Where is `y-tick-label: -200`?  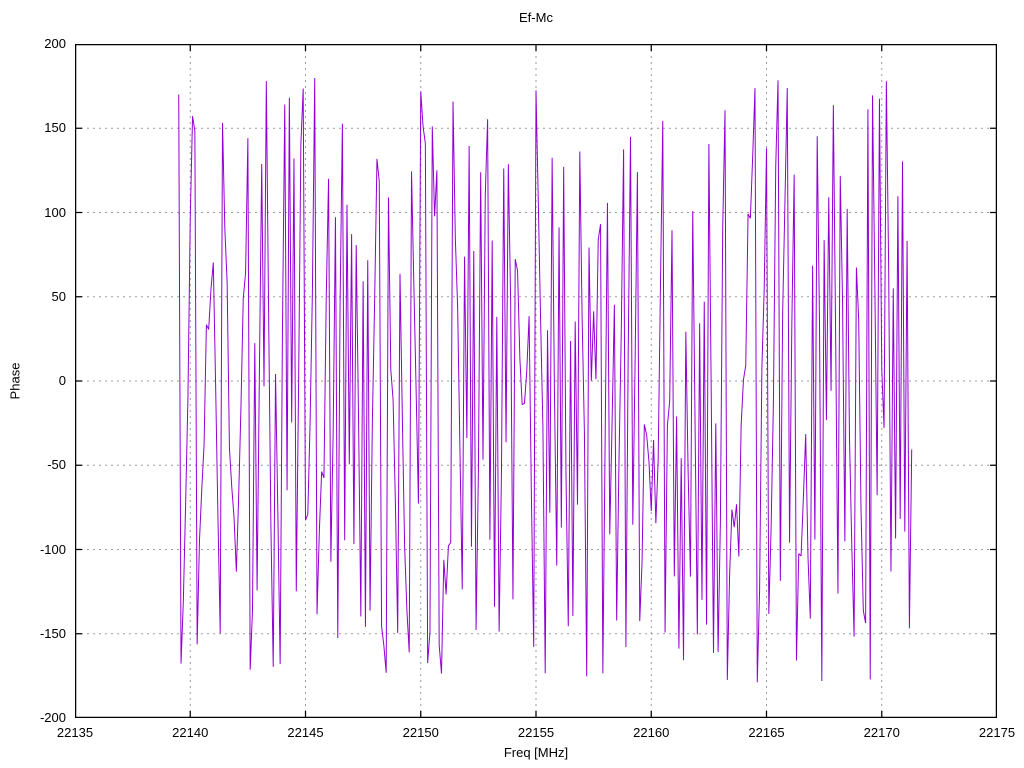 y-tick-label: -200 is located at coordinates (52, 717).